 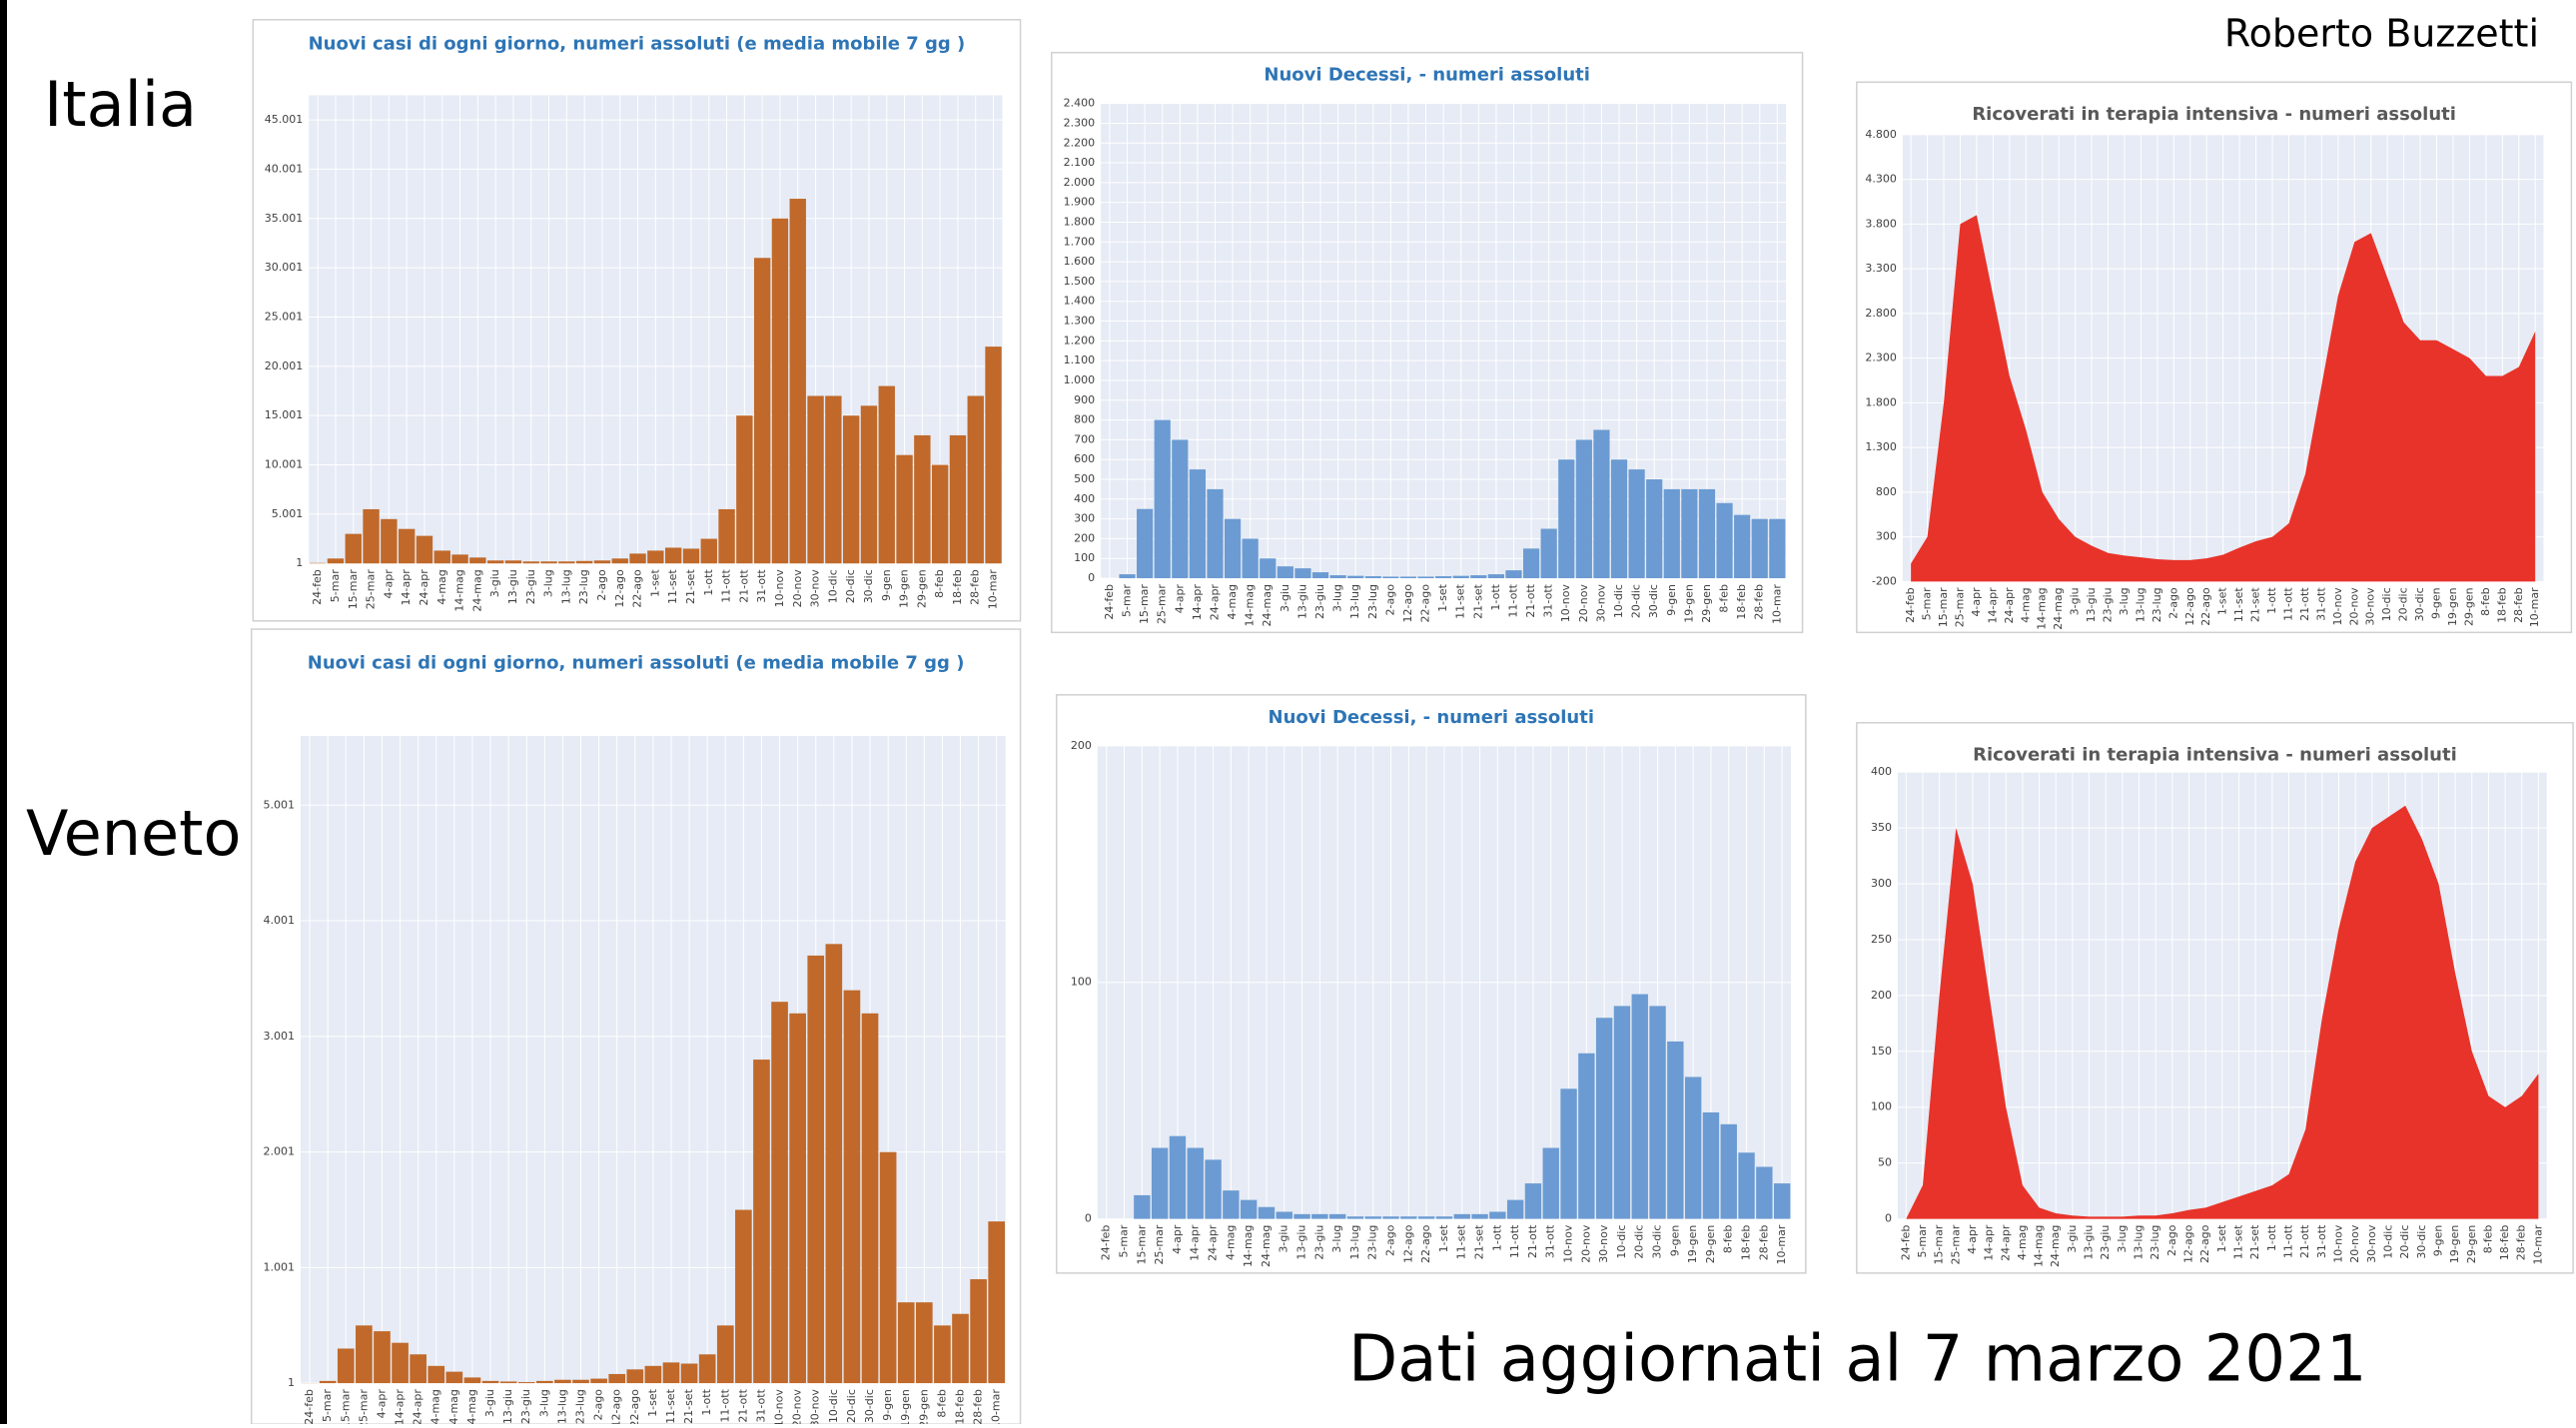 What do you see at coordinates (280, 1036) in the screenshot?
I see `y-tick-label: 3.001` at bounding box center [280, 1036].